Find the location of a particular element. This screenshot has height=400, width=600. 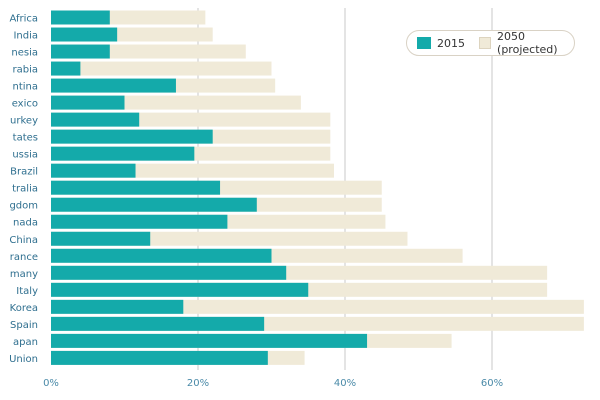

legend-item-2015: 2015 is located at coordinates (441, 43).